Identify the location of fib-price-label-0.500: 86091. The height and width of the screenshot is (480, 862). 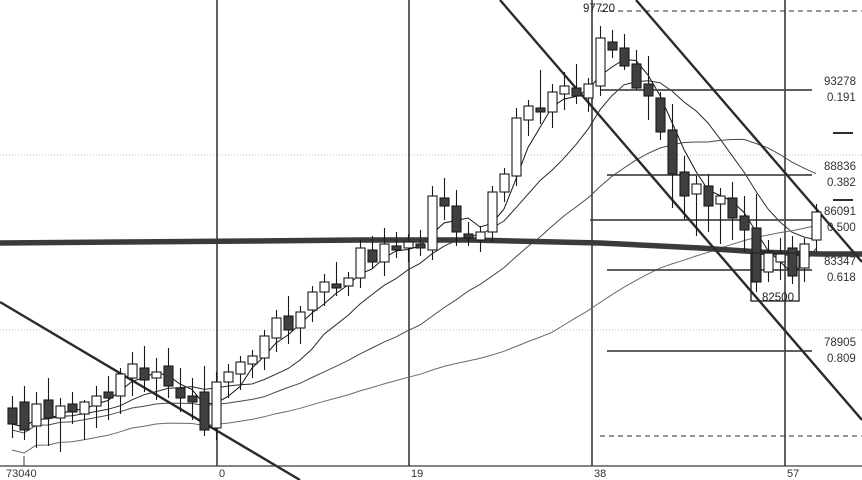
(840, 212).